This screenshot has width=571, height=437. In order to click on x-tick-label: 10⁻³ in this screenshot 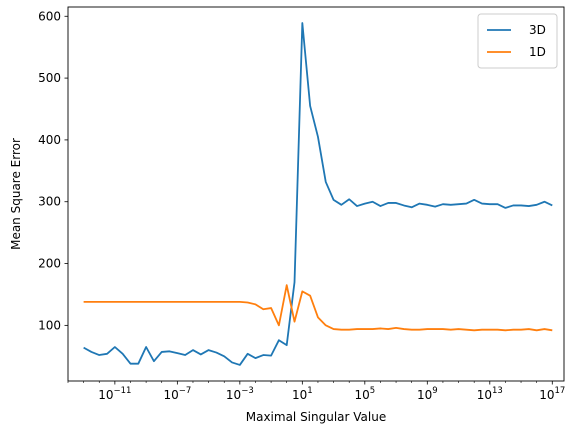, I will do `click(240, 394)`.